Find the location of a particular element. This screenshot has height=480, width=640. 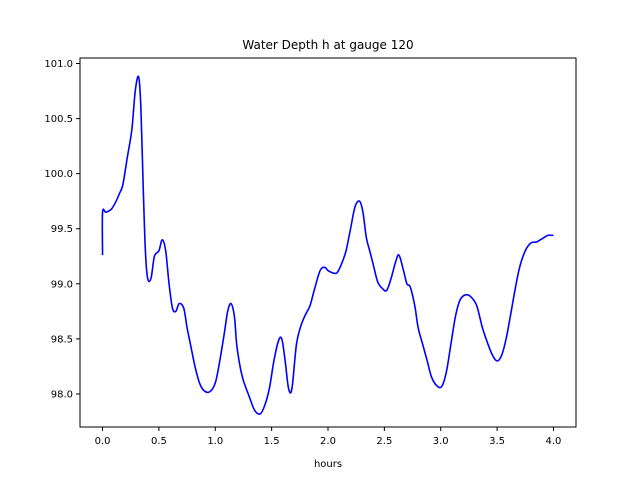

y-tick-label: 100.0 is located at coordinates (58, 174).